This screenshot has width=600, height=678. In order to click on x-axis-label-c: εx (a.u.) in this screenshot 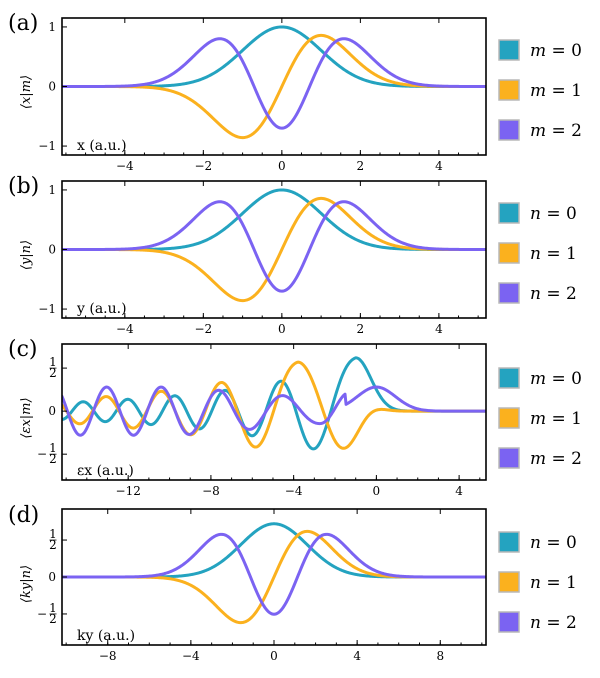, I will do `click(105, 471)`.